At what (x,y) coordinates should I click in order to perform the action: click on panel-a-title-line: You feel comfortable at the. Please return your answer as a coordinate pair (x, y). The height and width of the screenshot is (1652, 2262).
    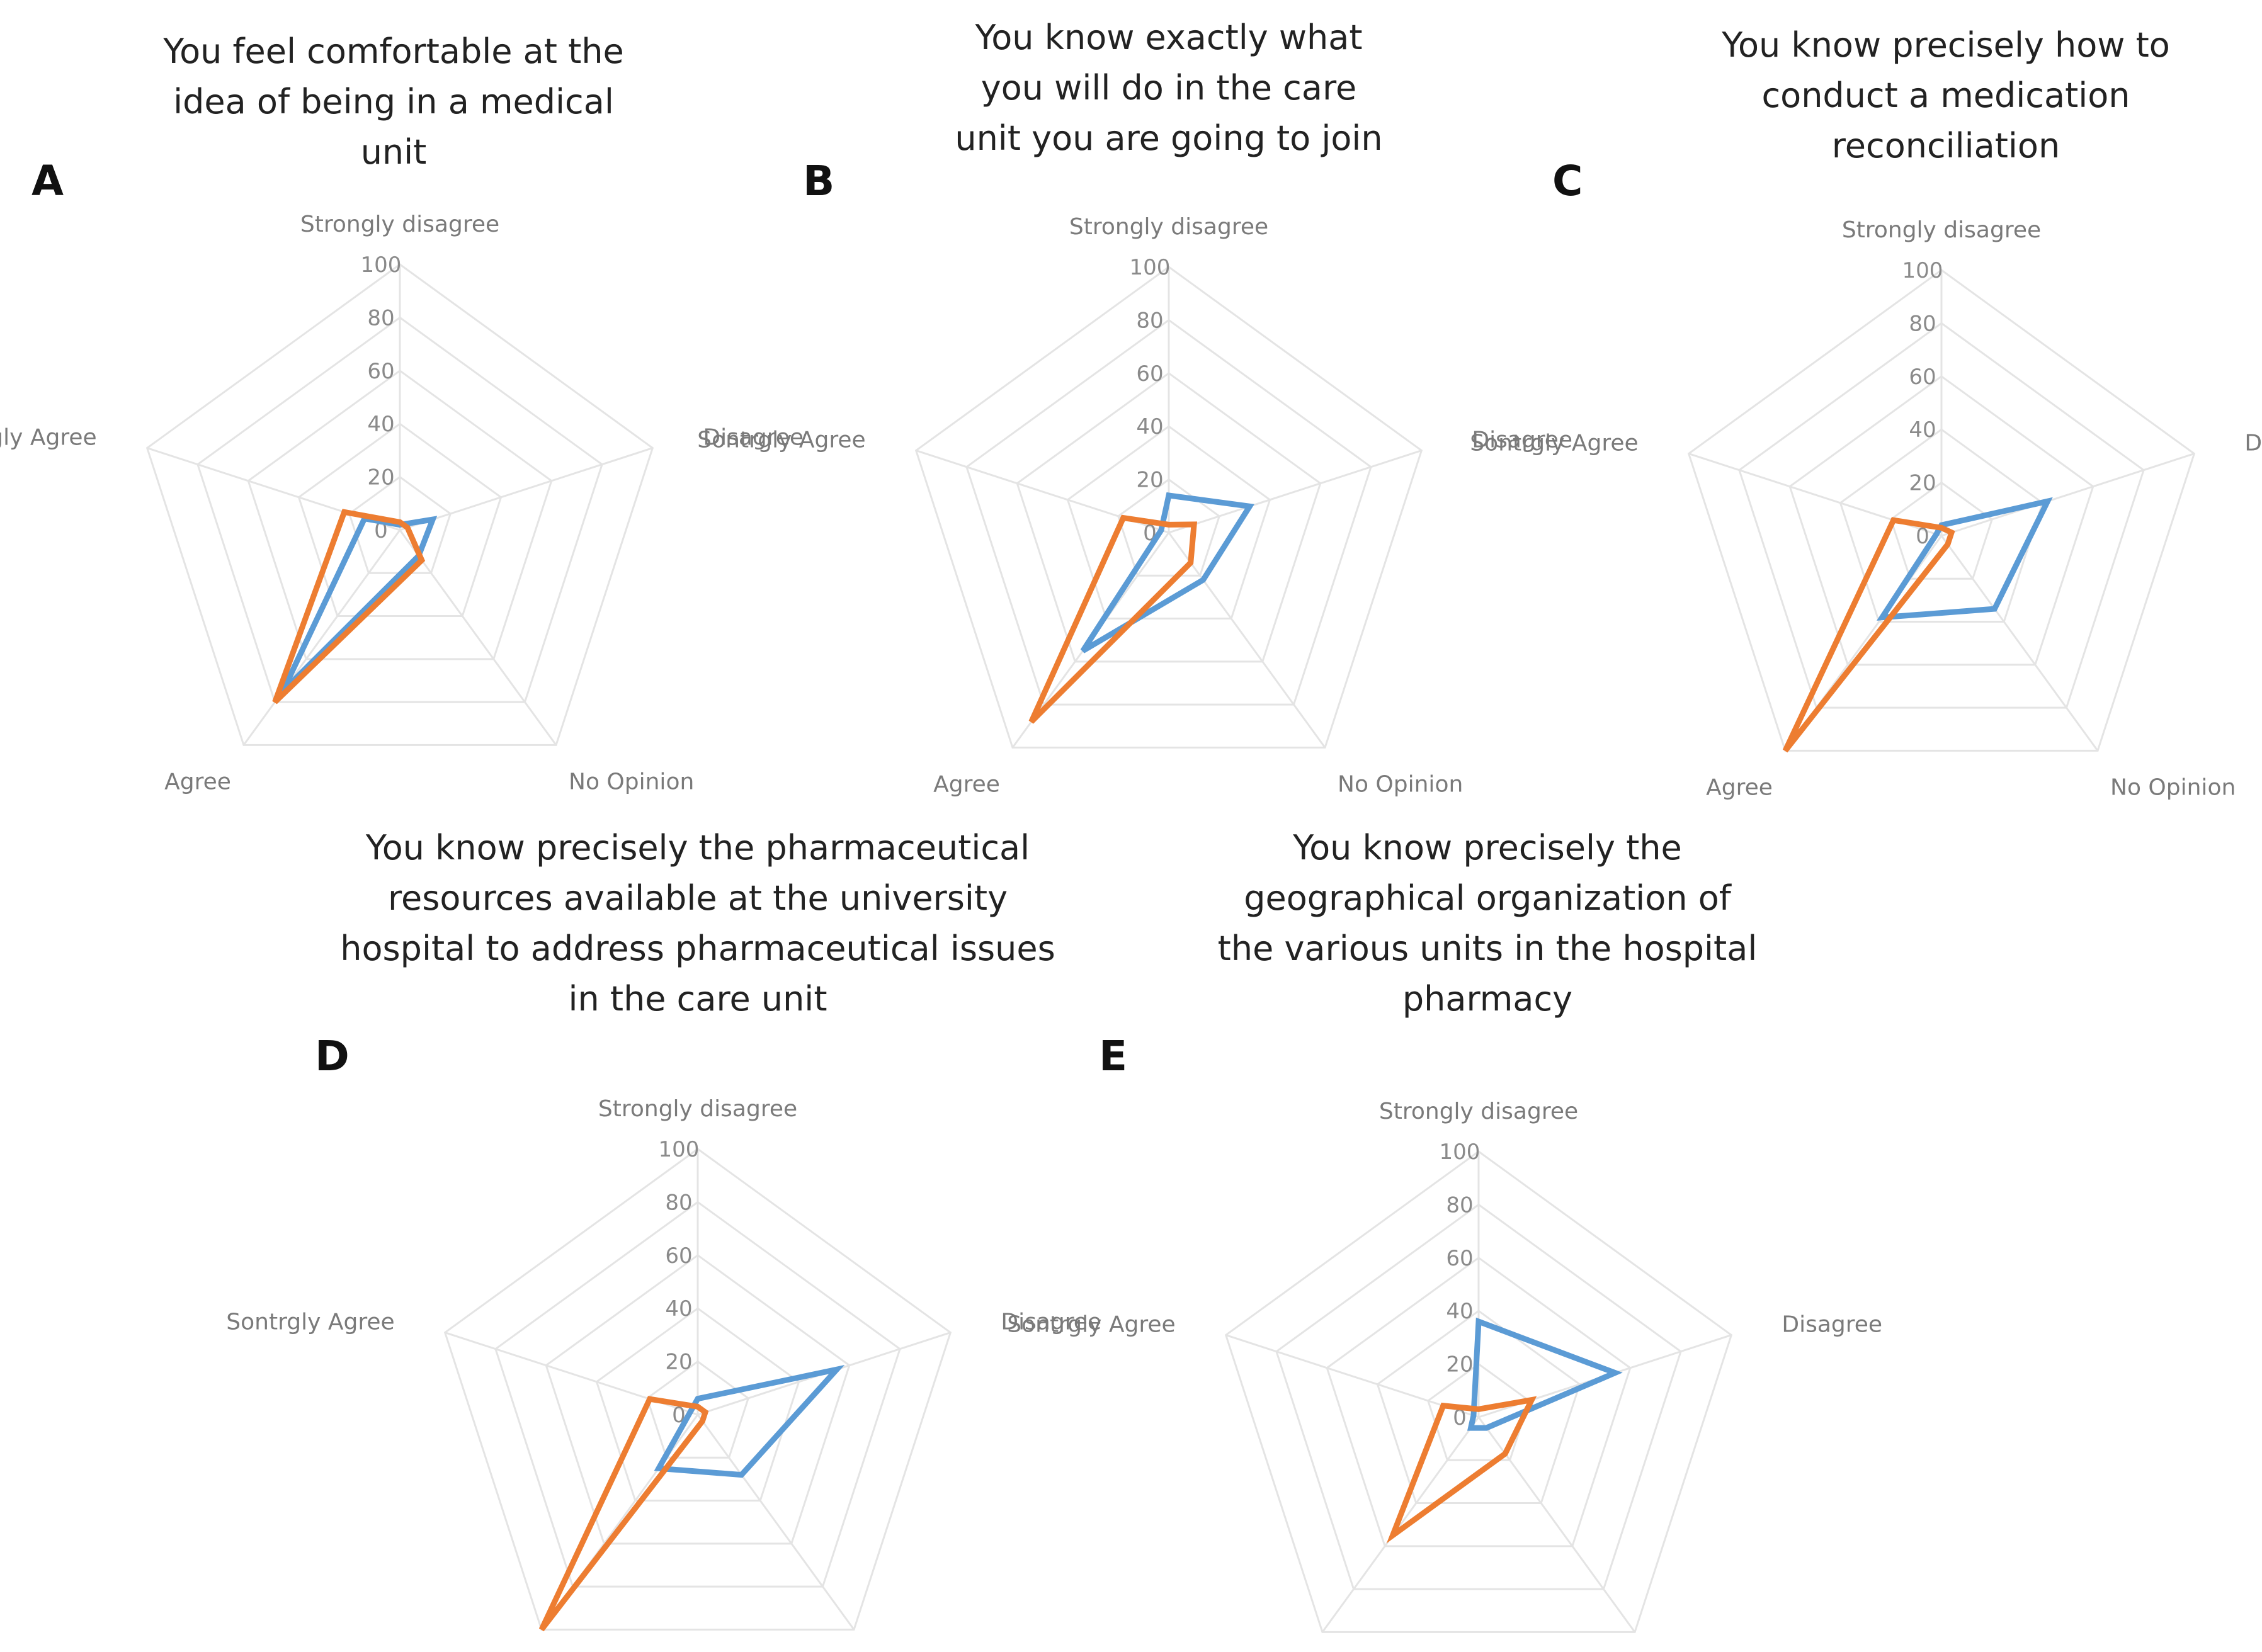
    Looking at the image, I should click on (393, 51).